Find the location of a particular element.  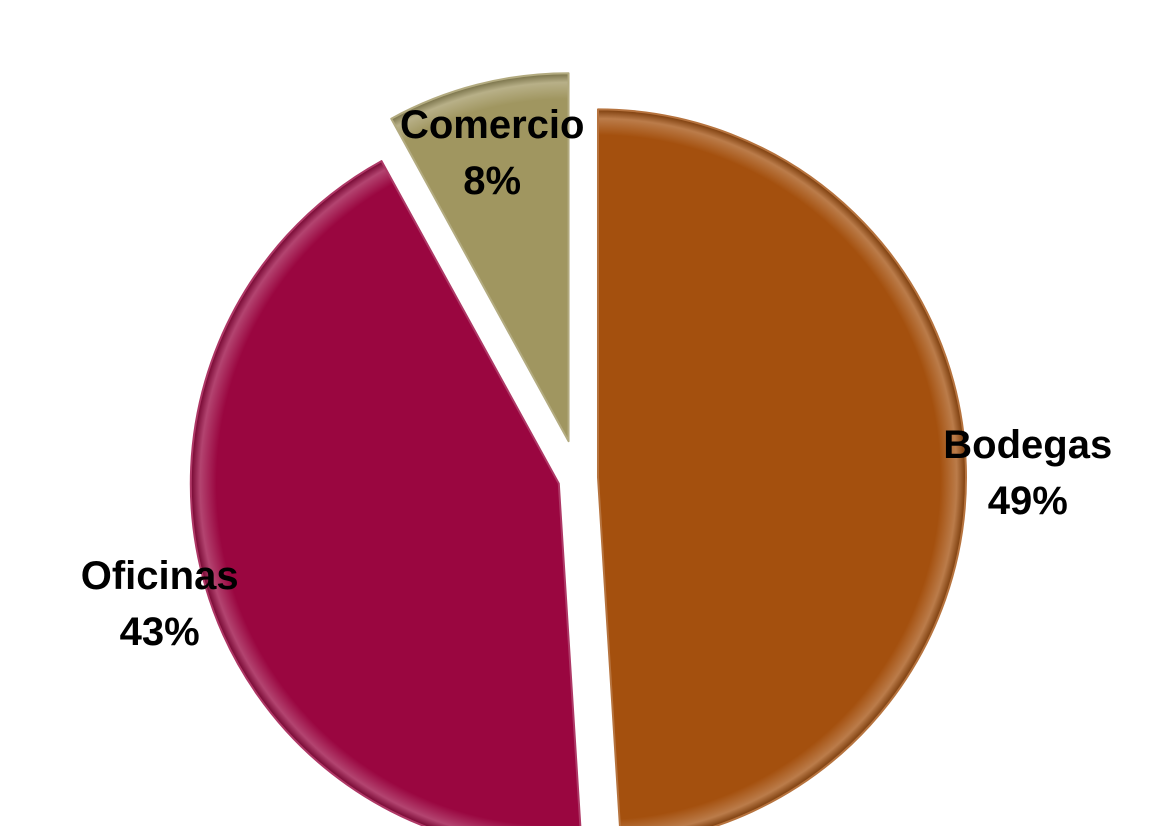

slice-label-percent-bodegas: 49% is located at coordinates (1028, 501).